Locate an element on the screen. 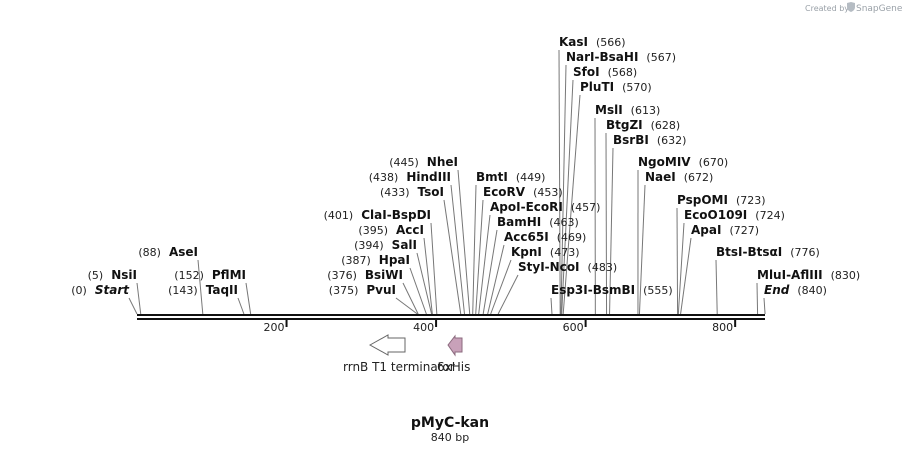 The width and height of the screenshot is (903, 453). site-position: (376) is located at coordinates (342, 275).